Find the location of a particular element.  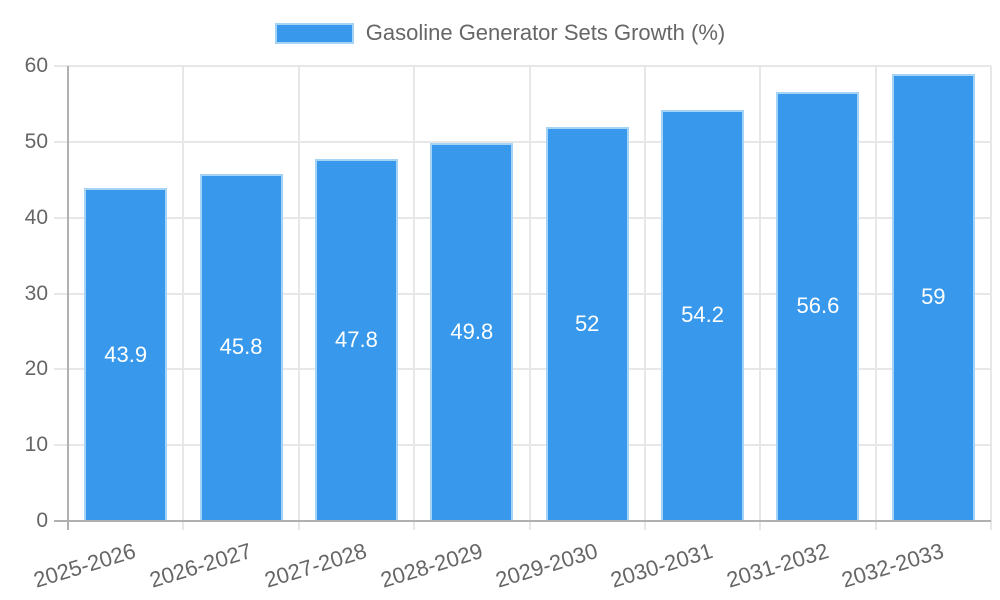

y-axis-tick-label: 50 is located at coordinates (36, 141).